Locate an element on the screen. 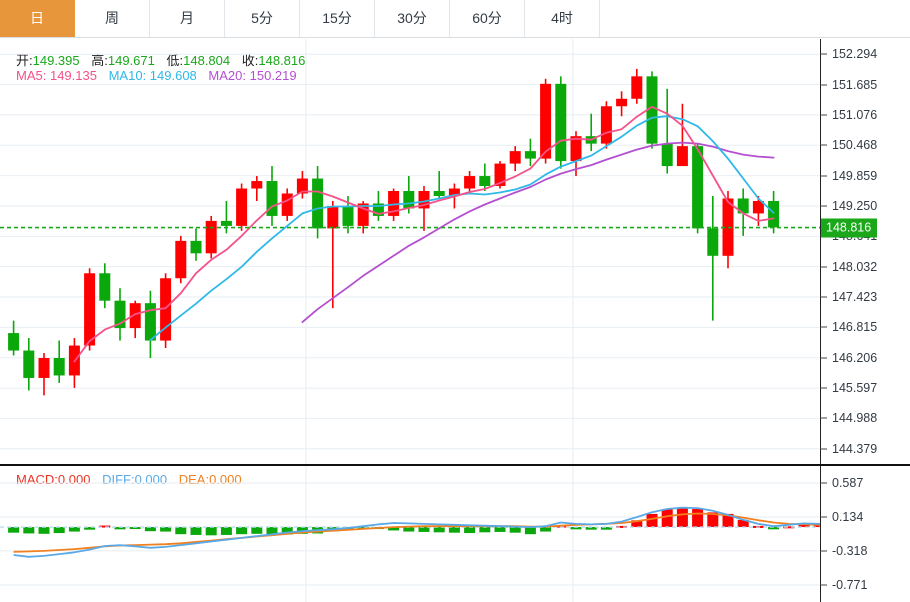  price-axis-label: 150.468 is located at coordinates (855, 145).